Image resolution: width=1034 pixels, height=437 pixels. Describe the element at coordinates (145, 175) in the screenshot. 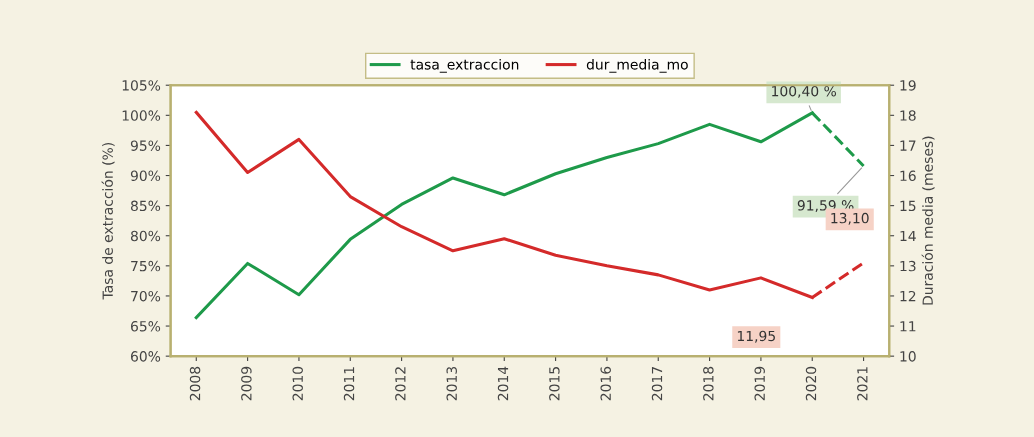

I see `y-tick-label: 90%` at that location.